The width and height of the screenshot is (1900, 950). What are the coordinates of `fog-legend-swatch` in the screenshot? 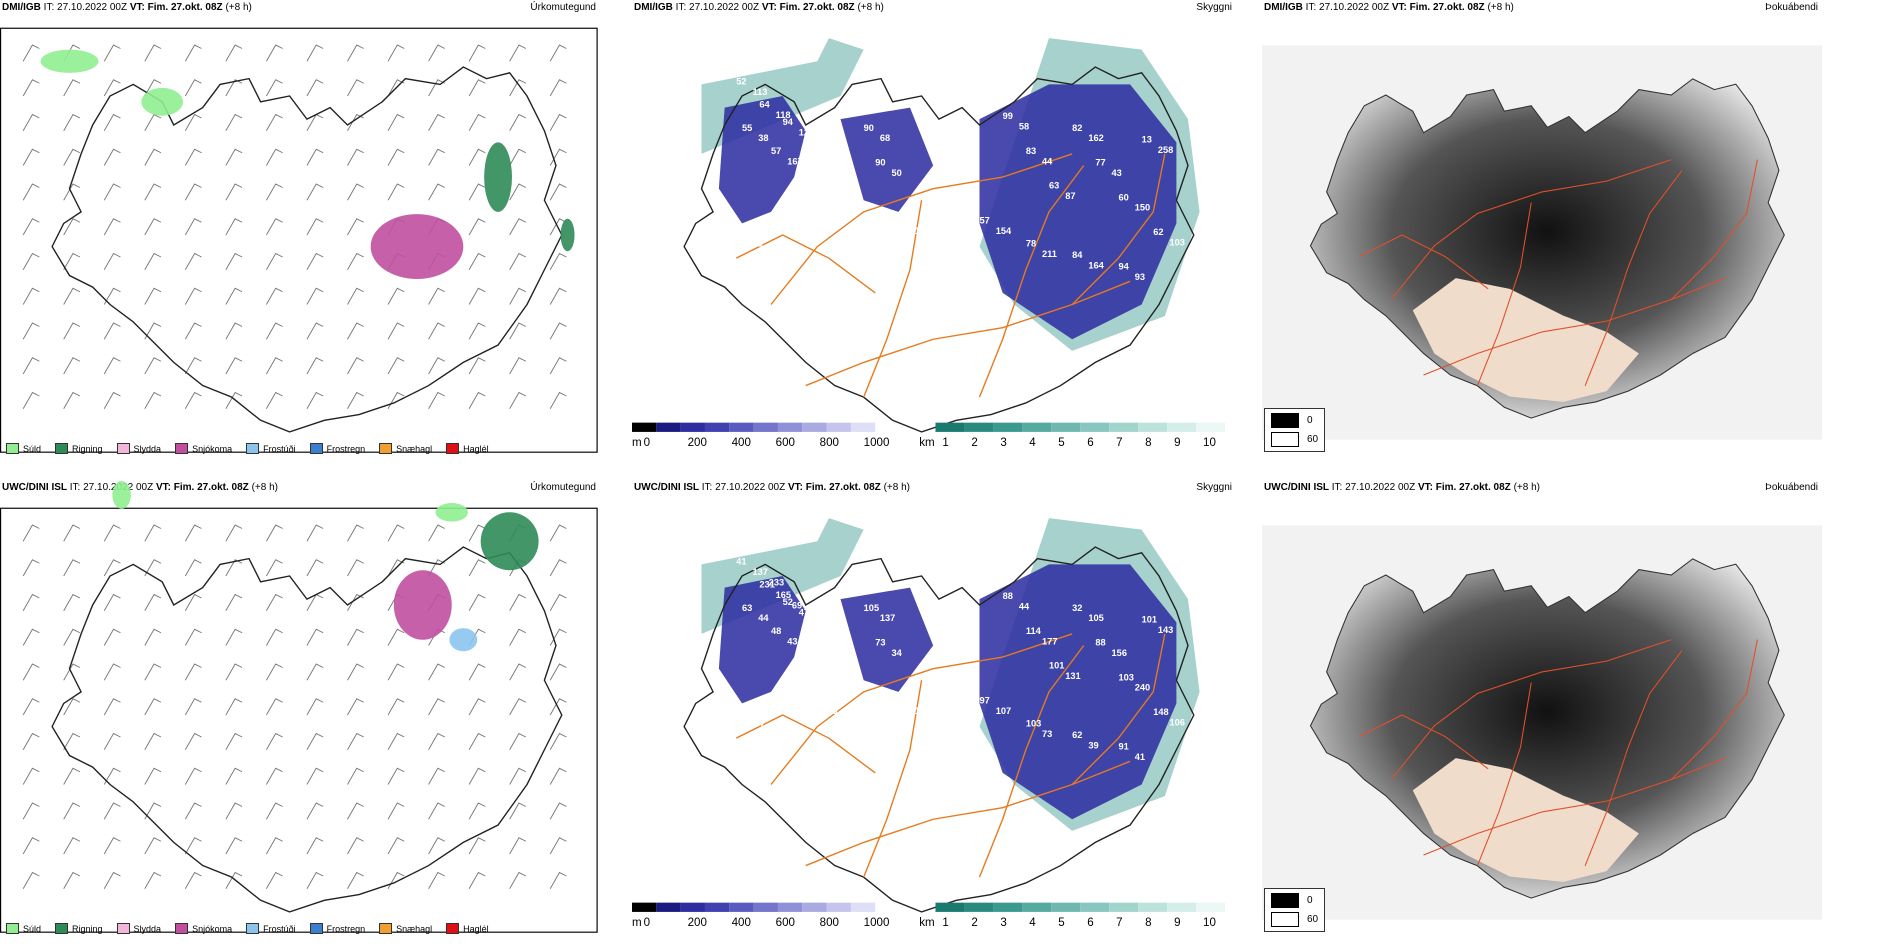 It's located at (1285, 919).